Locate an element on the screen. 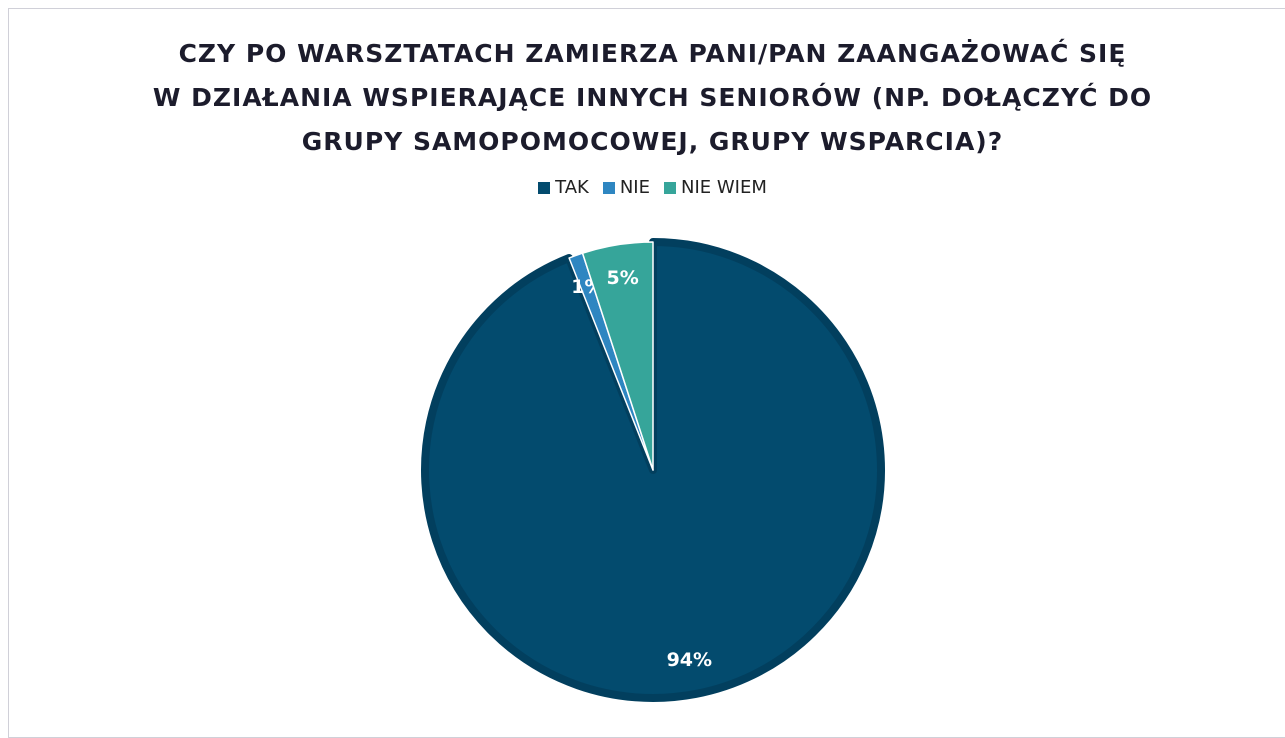 This screenshot has width=1285, height=738. data-label: 5% is located at coordinates (623, 278).